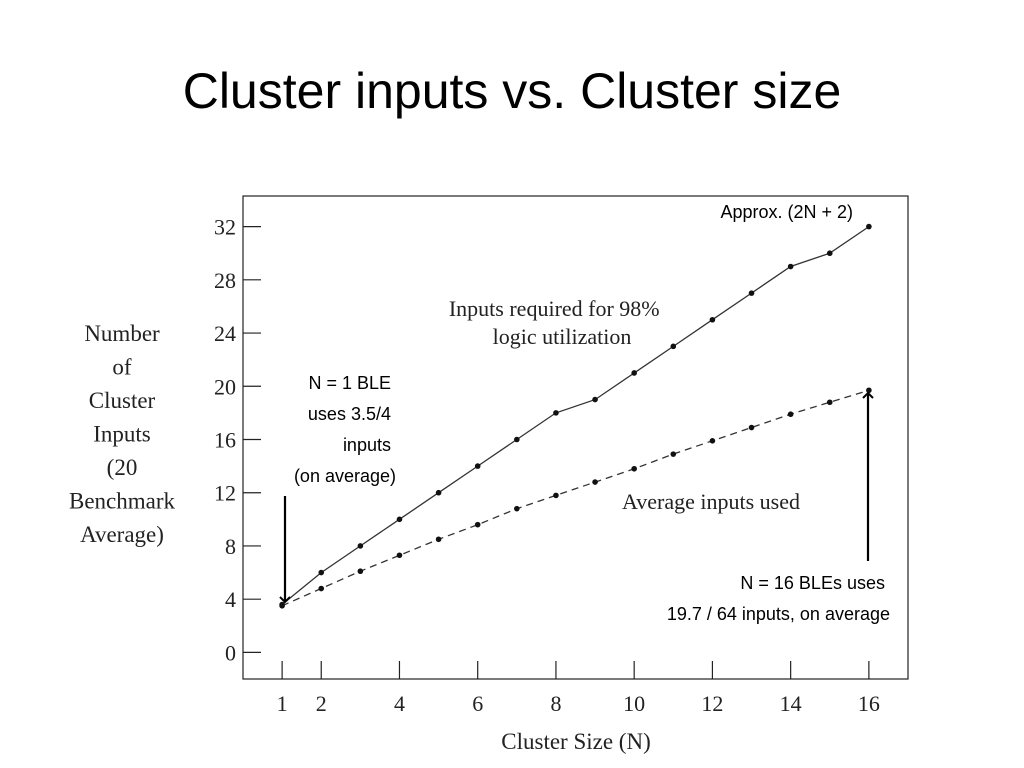  What do you see at coordinates (512, 91) in the screenshot?
I see `slide-title: Cluster inputs vs. Cluster size` at bounding box center [512, 91].